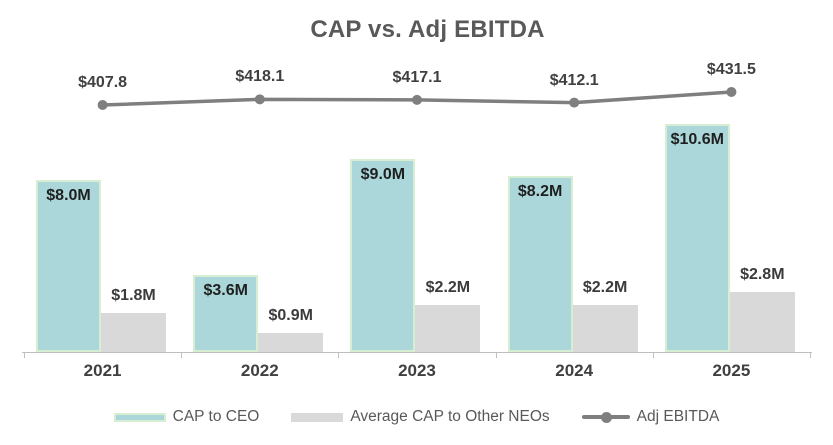  What do you see at coordinates (762, 274) in the screenshot?
I see `bar-label-avg-cap-other-neos-2025: $2.8M` at bounding box center [762, 274].